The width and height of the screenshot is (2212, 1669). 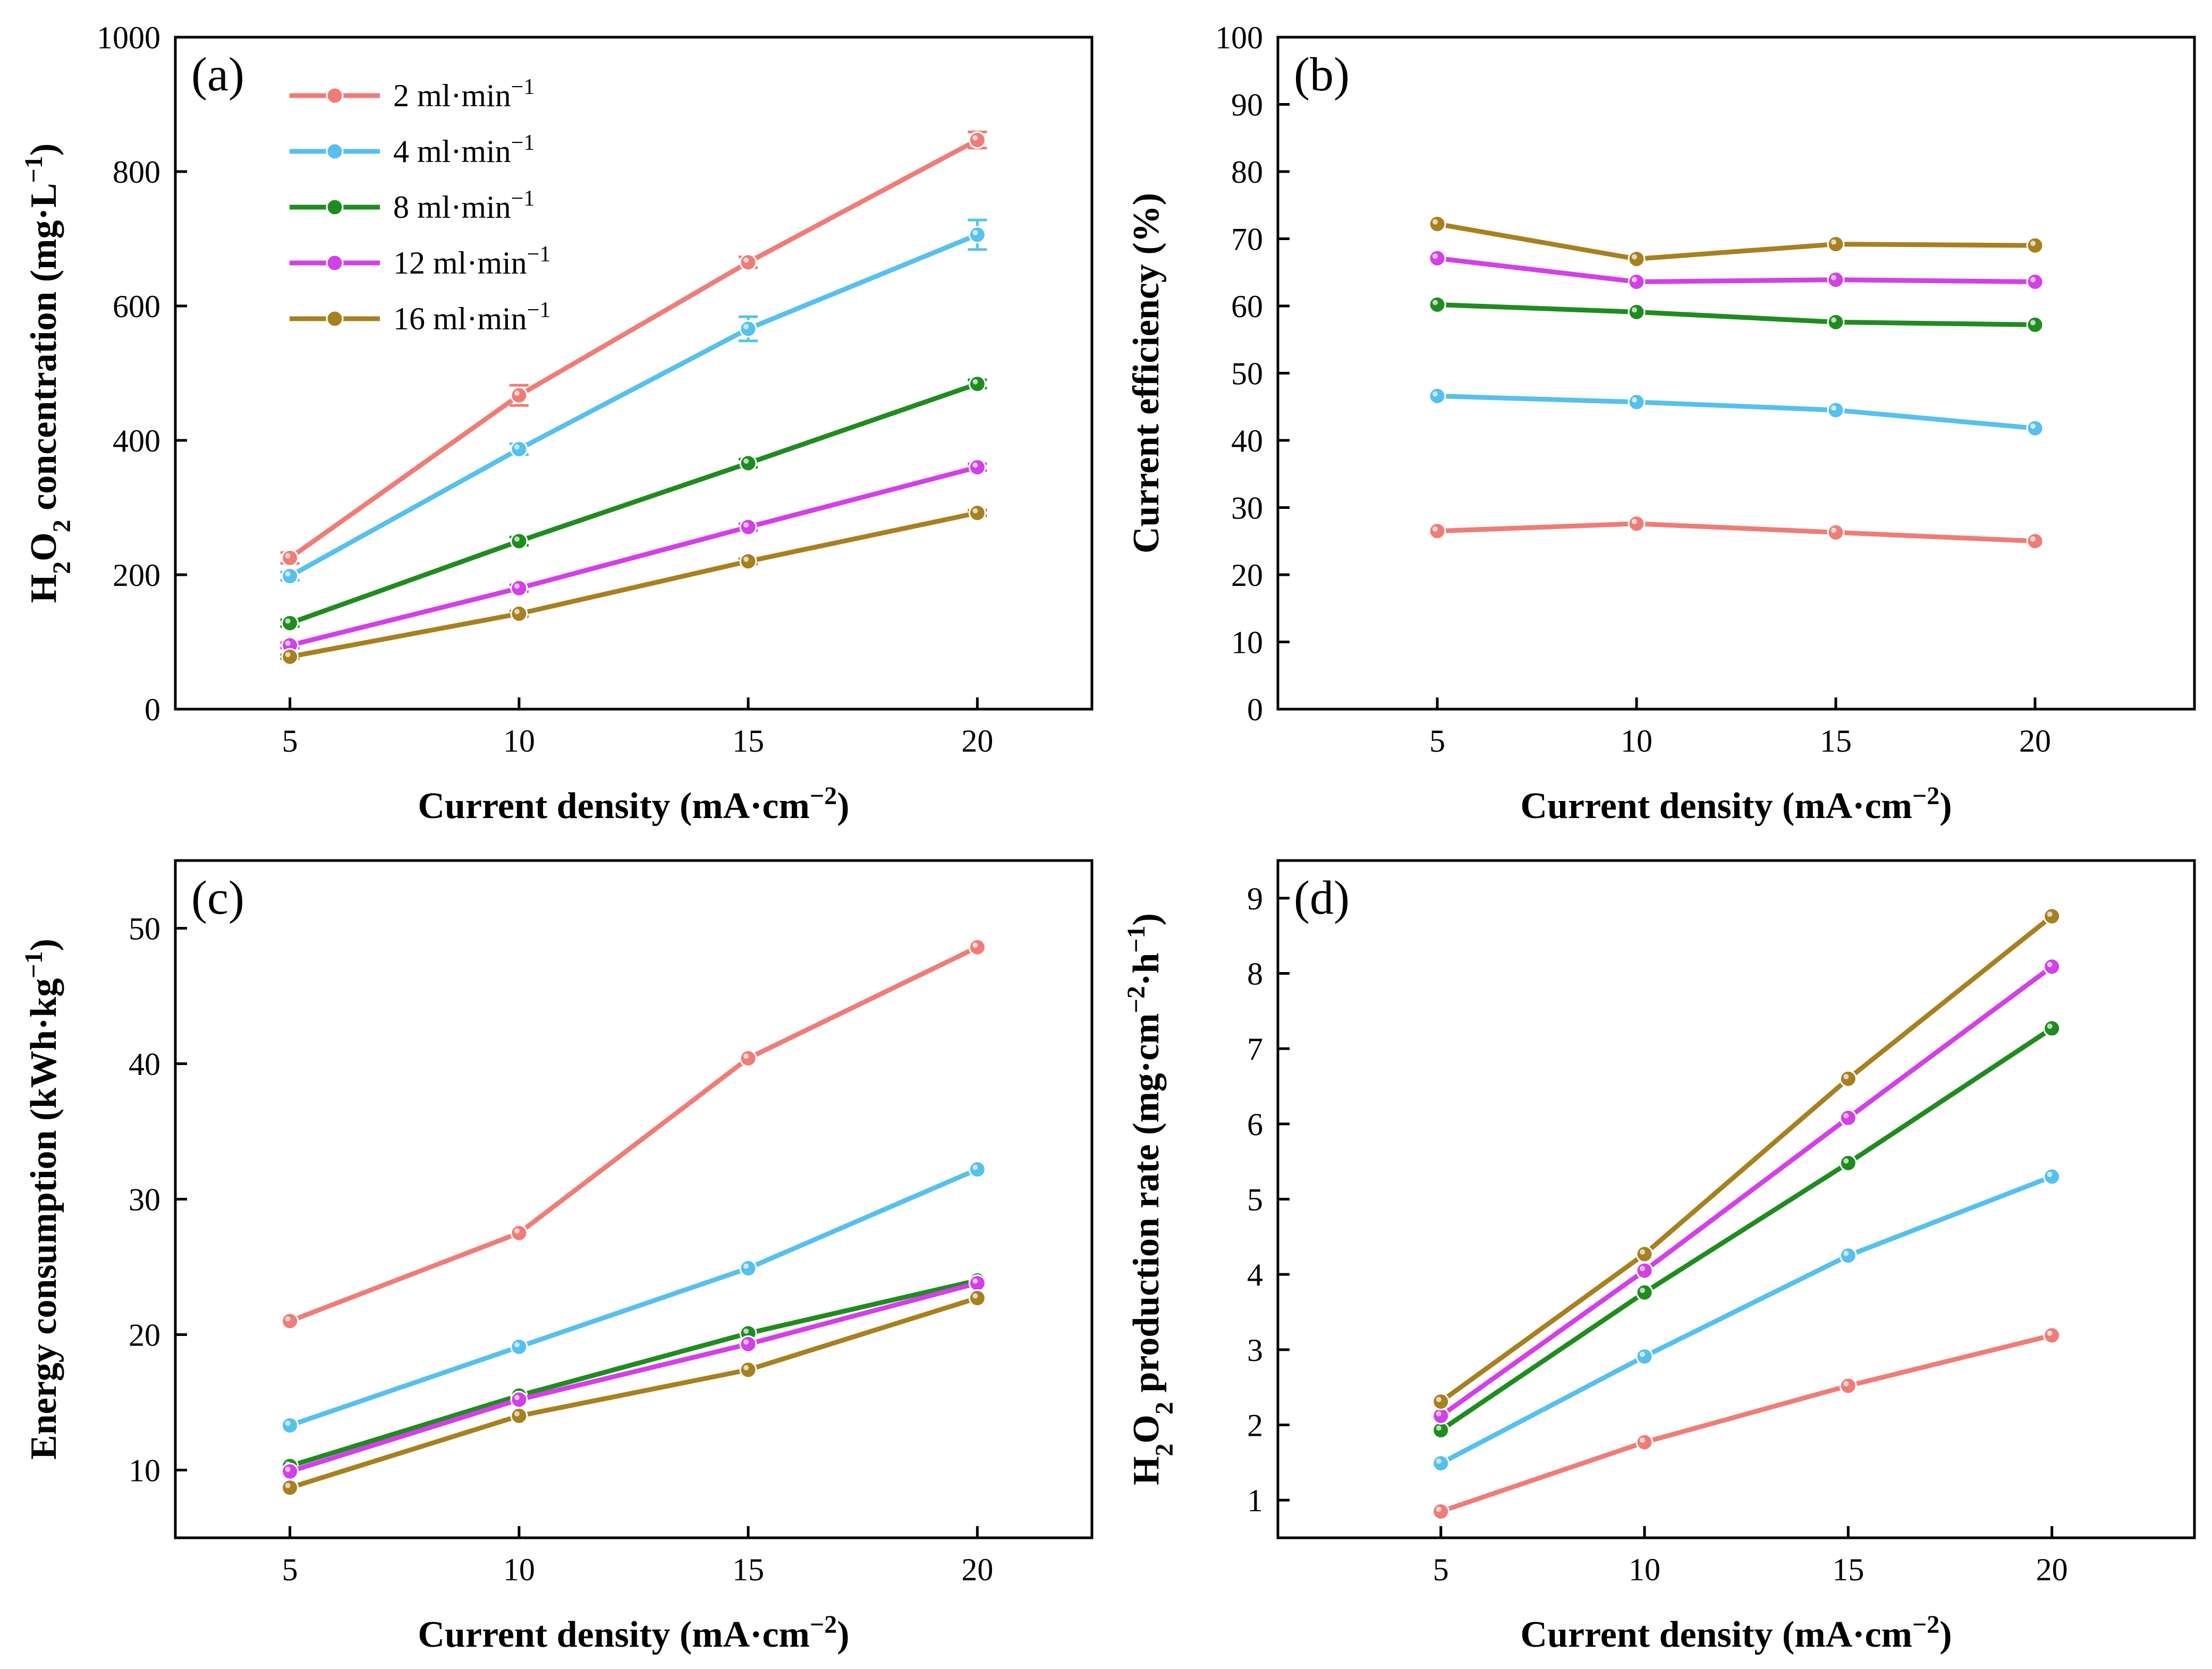 What do you see at coordinates (152, 709) in the screenshot?
I see `y-tick-label: 0` at bounding box center [152, 709].